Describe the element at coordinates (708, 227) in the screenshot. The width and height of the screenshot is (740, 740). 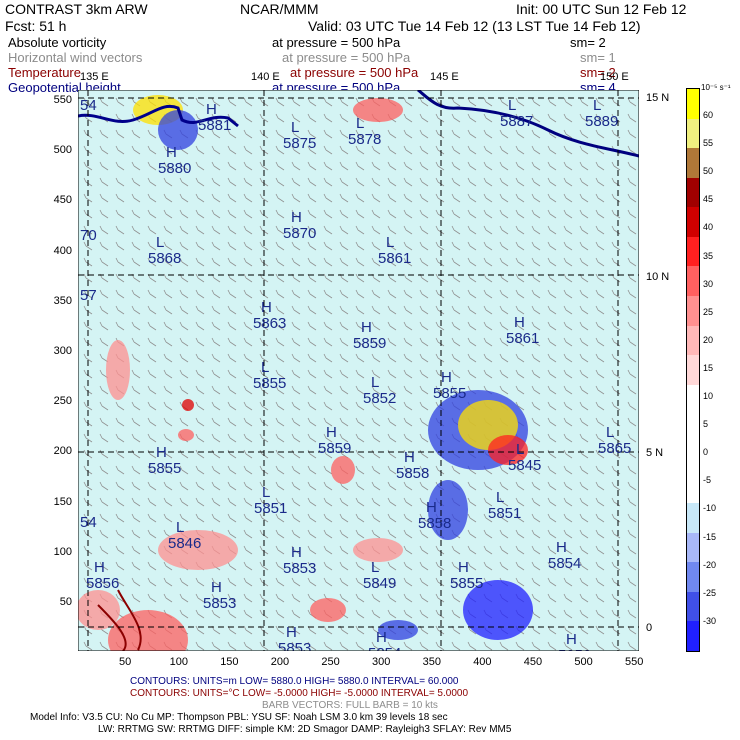
I see `colorbar-label: 40` at that location.